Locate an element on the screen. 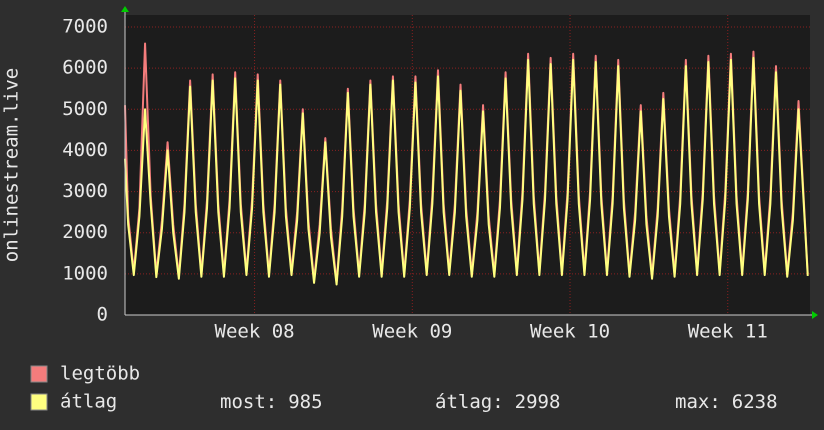  legend-label: legtöbb is located at coordinates (100, 374).